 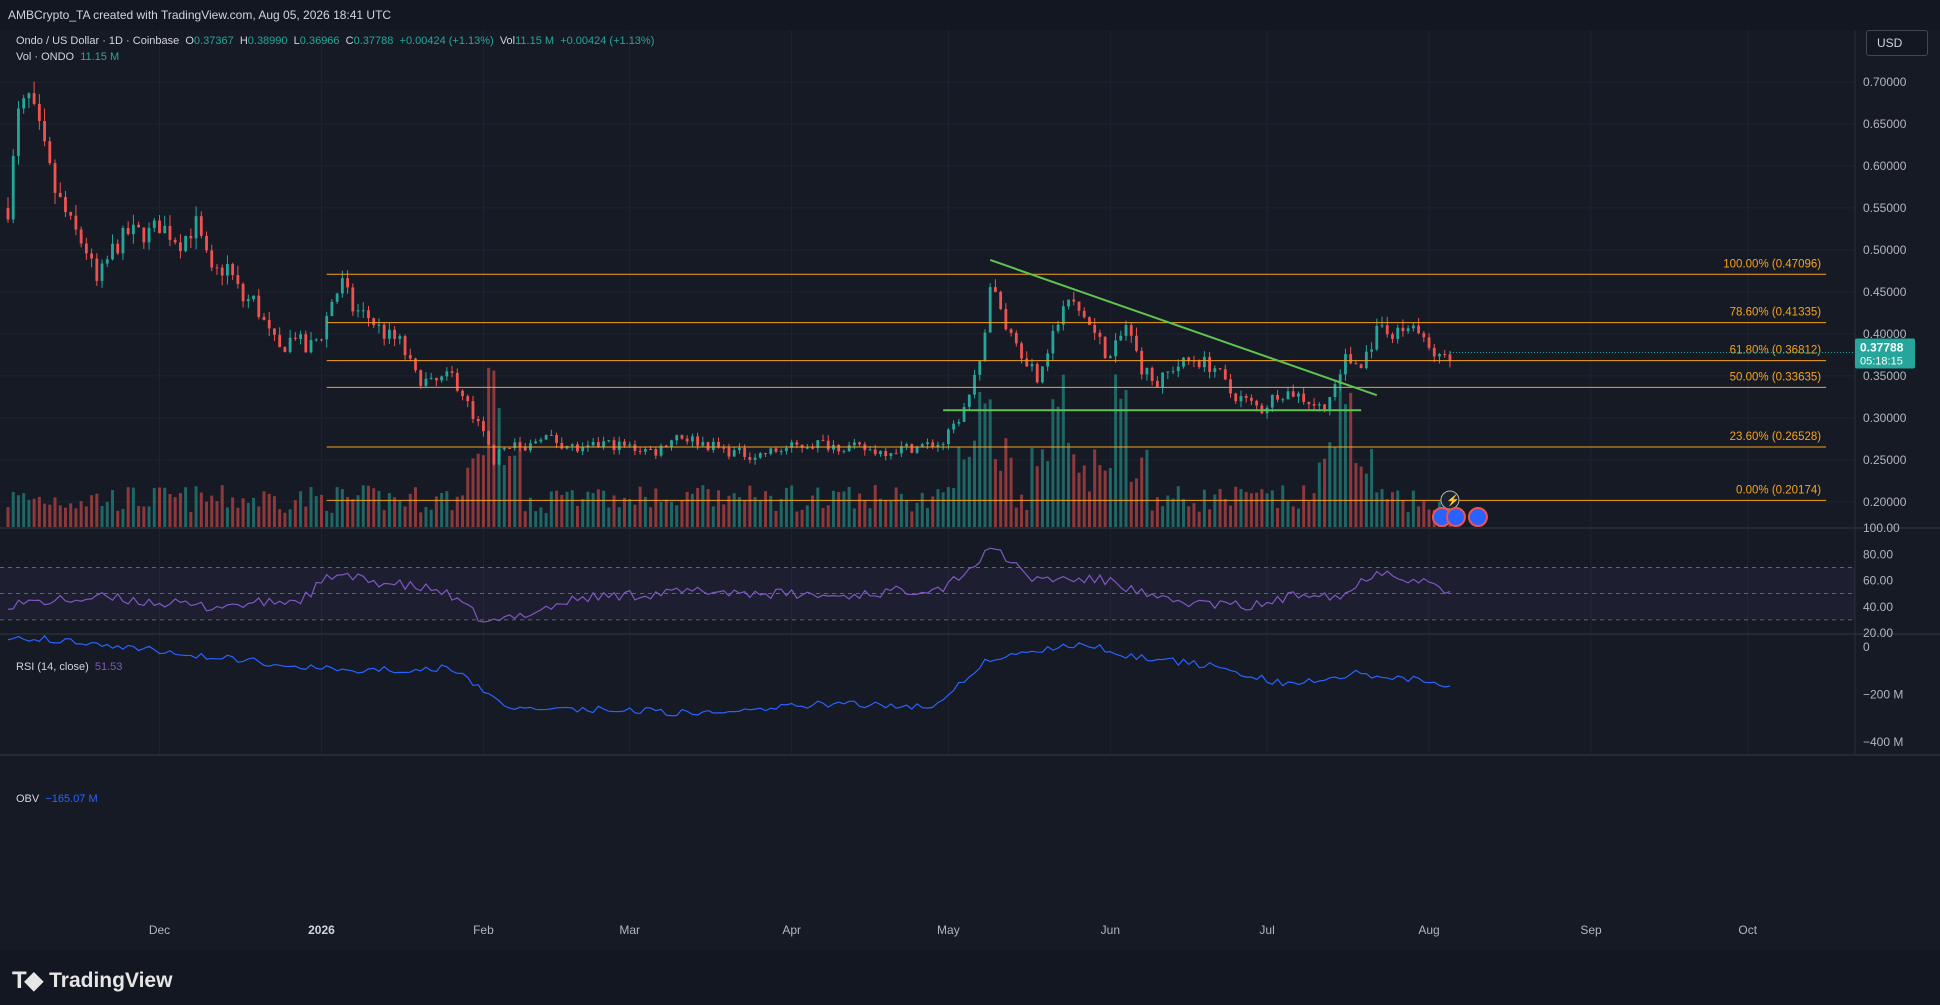 I want to click on rsi-legend: RSI (14, close) 51.53, so click(x=69, y=667).